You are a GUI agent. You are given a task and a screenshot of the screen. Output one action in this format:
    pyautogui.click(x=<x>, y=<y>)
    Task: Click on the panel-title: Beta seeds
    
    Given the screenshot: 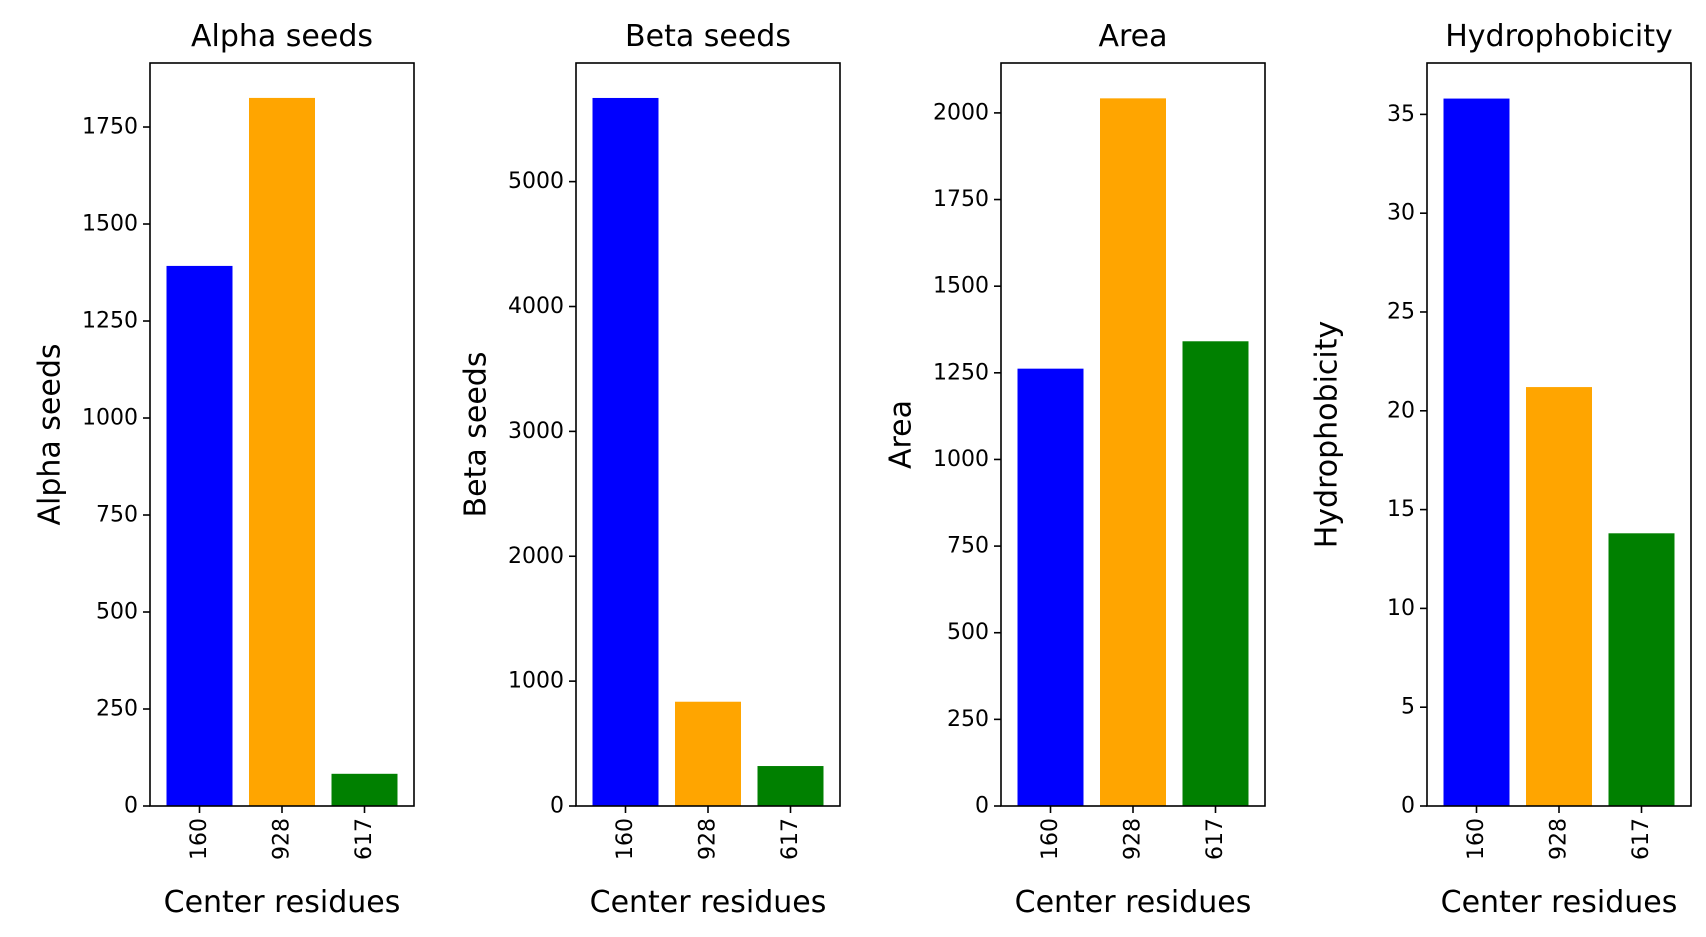 What is the action you would take?
    pyautogui.click(x=708, y=36)
    